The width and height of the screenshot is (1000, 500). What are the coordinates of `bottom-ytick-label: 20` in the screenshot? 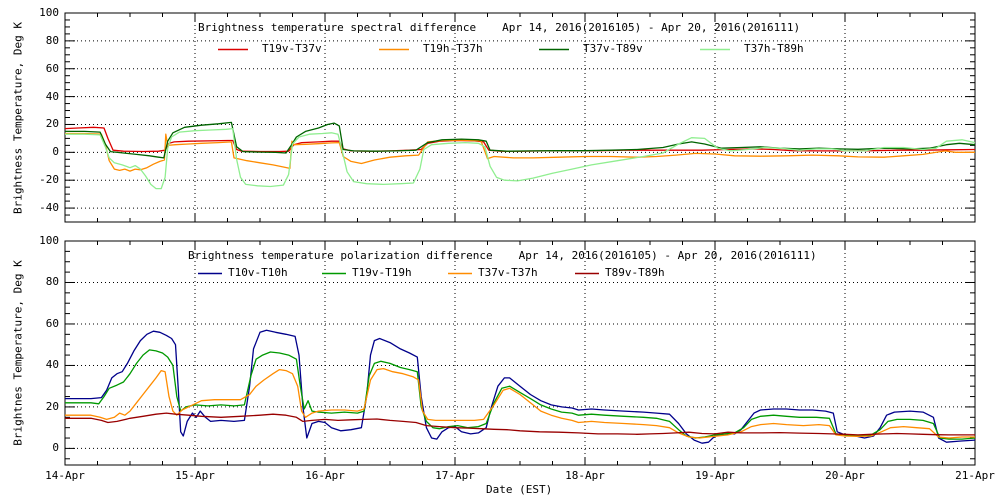 It's located at (52, 406).